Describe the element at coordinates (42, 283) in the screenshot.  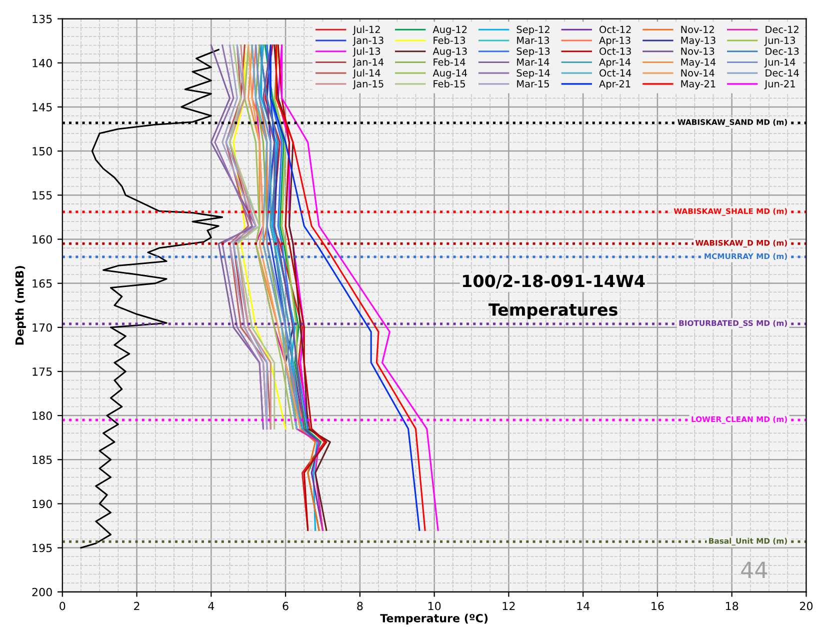
I see `y-tick-label: 165` at that location.